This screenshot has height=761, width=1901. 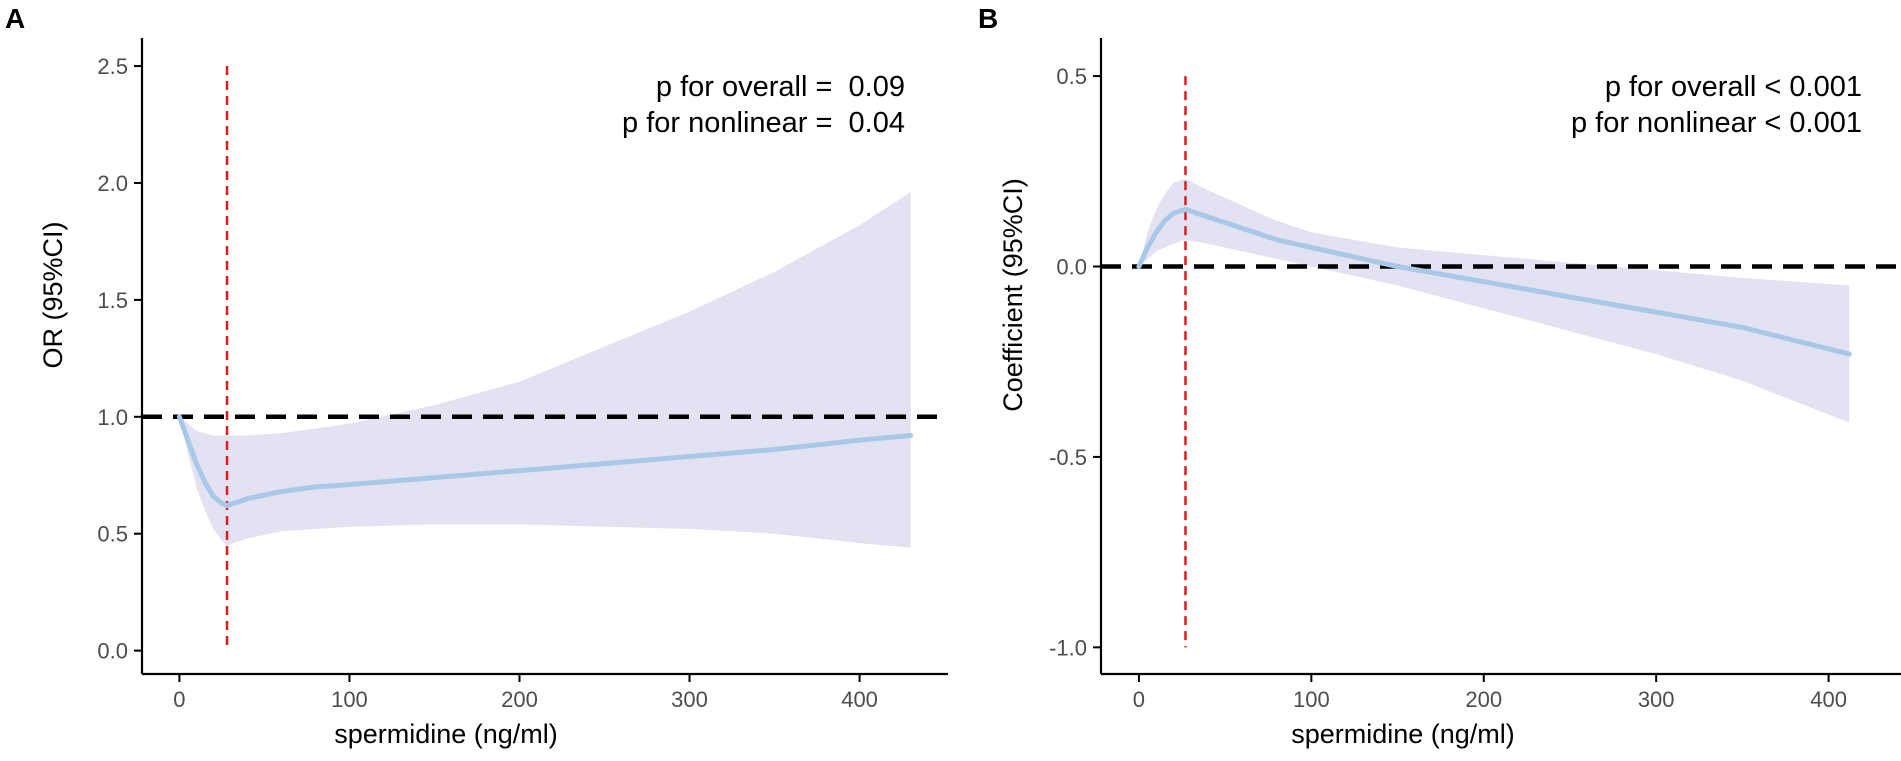 What do you see at coordinates (1656, 699) in the screenshot?
I see `panel-b-x-tick-label: 300` at bounding box center [1656, 699].